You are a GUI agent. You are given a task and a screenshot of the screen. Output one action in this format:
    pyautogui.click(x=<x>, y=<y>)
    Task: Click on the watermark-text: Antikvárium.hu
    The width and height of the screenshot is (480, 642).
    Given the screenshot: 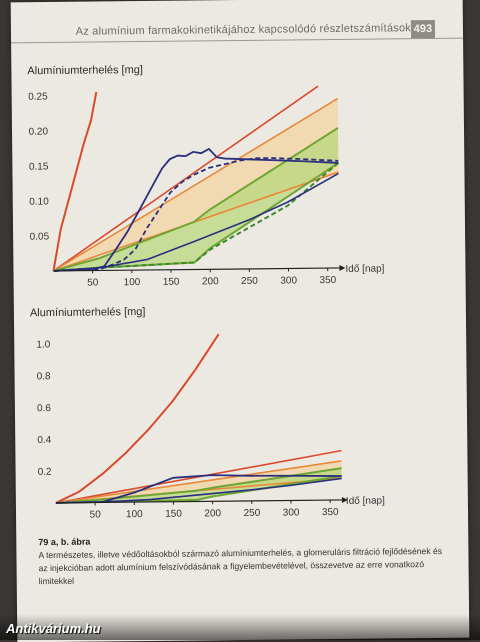 What is the action you would take?
    pyautogui.click(x=53, y=628)
    